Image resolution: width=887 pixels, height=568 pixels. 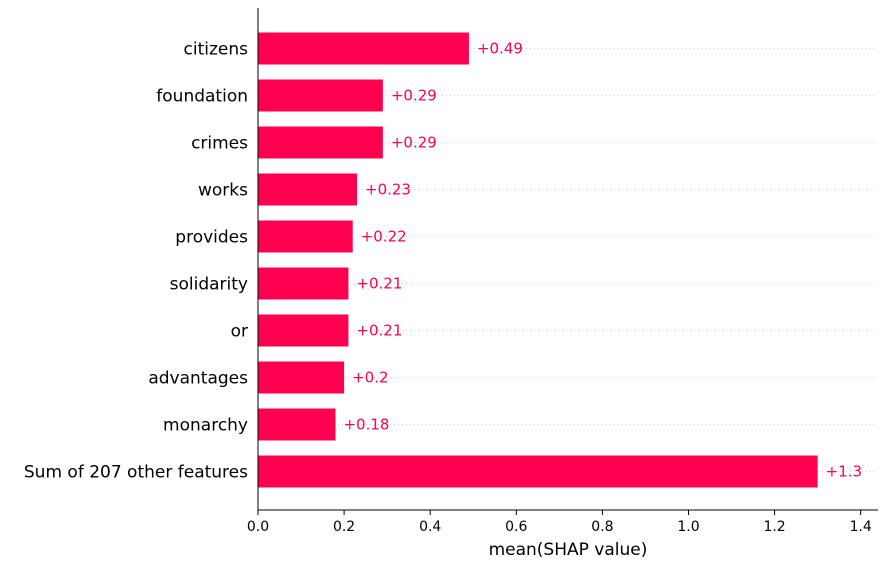 I want to click on category-label: citizens, so click(x=216, y=50).